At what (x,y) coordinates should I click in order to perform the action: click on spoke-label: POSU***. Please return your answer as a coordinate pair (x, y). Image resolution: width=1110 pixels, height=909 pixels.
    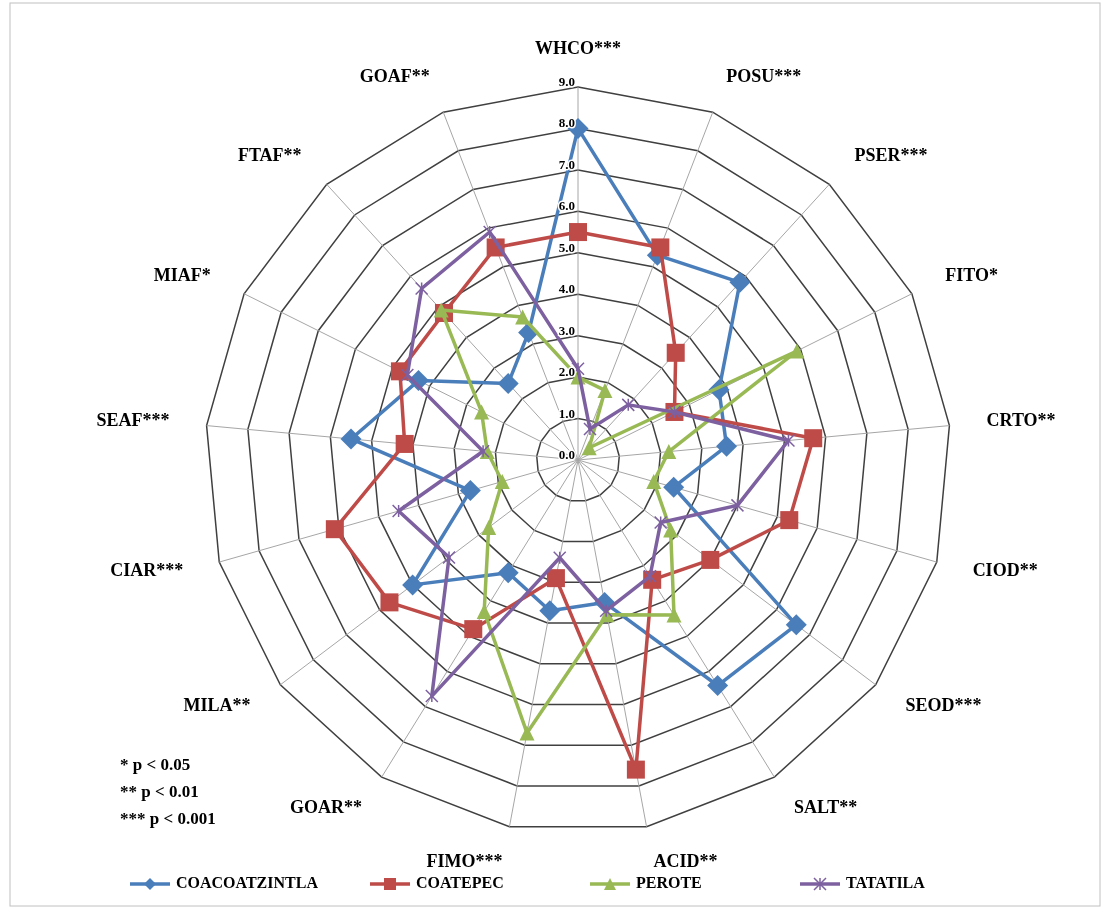
    Looking at the image, I should click on (764, 75).